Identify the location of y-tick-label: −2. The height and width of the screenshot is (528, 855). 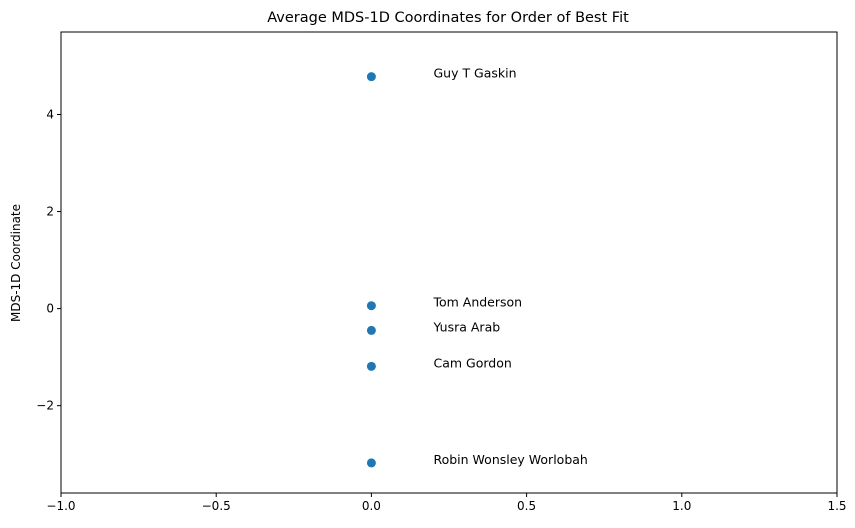
(45, 406).